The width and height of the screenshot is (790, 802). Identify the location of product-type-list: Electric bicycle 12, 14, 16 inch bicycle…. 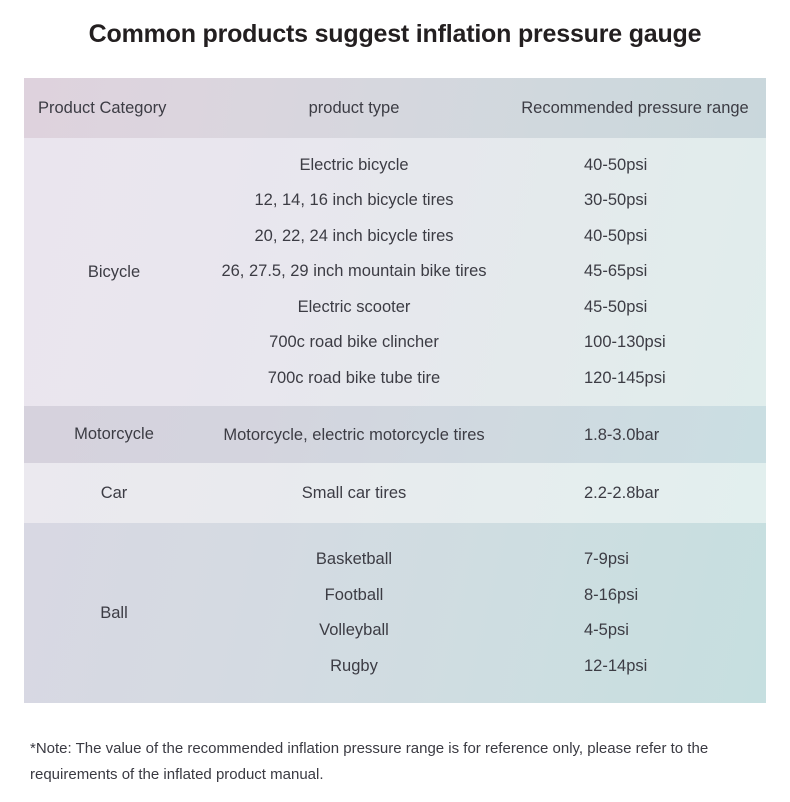
(353, 272).